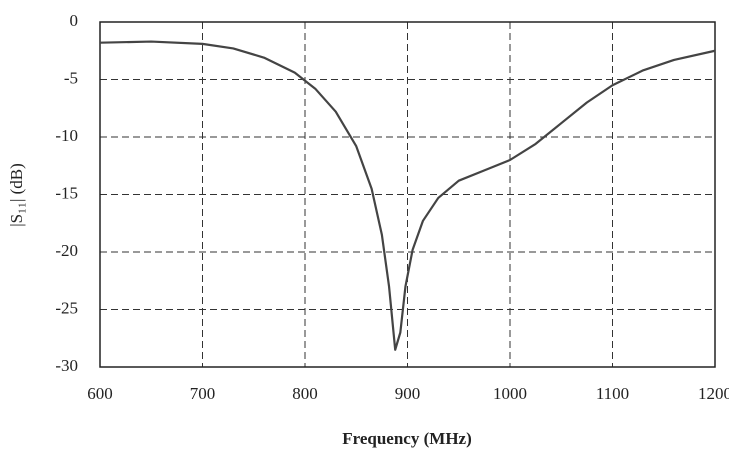 The height and width of the screenshot is (457, 729). What do you see at coordinates (713, 393) in the screenshot?
I see `x-tick-label: 1200` at bounding box center [713, 393].